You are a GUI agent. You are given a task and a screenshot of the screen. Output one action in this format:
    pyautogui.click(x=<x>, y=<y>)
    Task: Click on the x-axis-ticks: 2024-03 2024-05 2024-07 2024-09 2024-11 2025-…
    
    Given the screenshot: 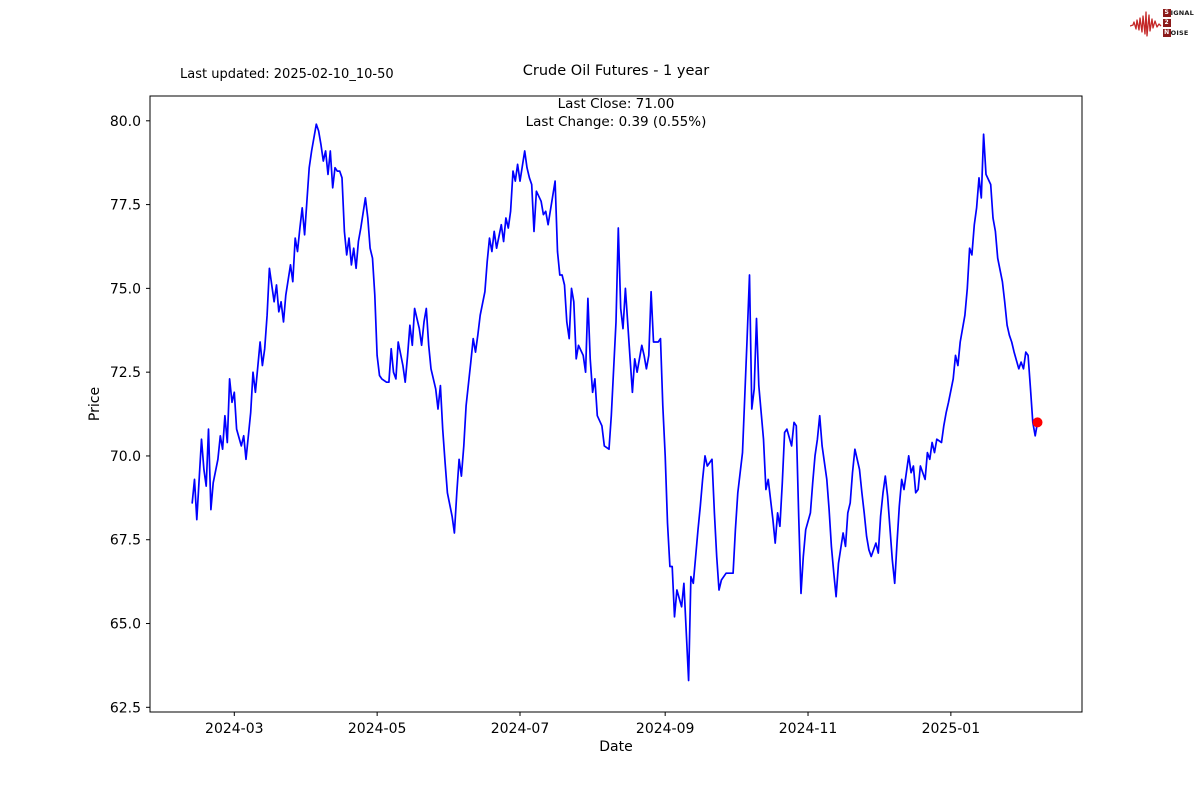 What is the action you would take?
    pyautogui.click(x=592, y=724)
    